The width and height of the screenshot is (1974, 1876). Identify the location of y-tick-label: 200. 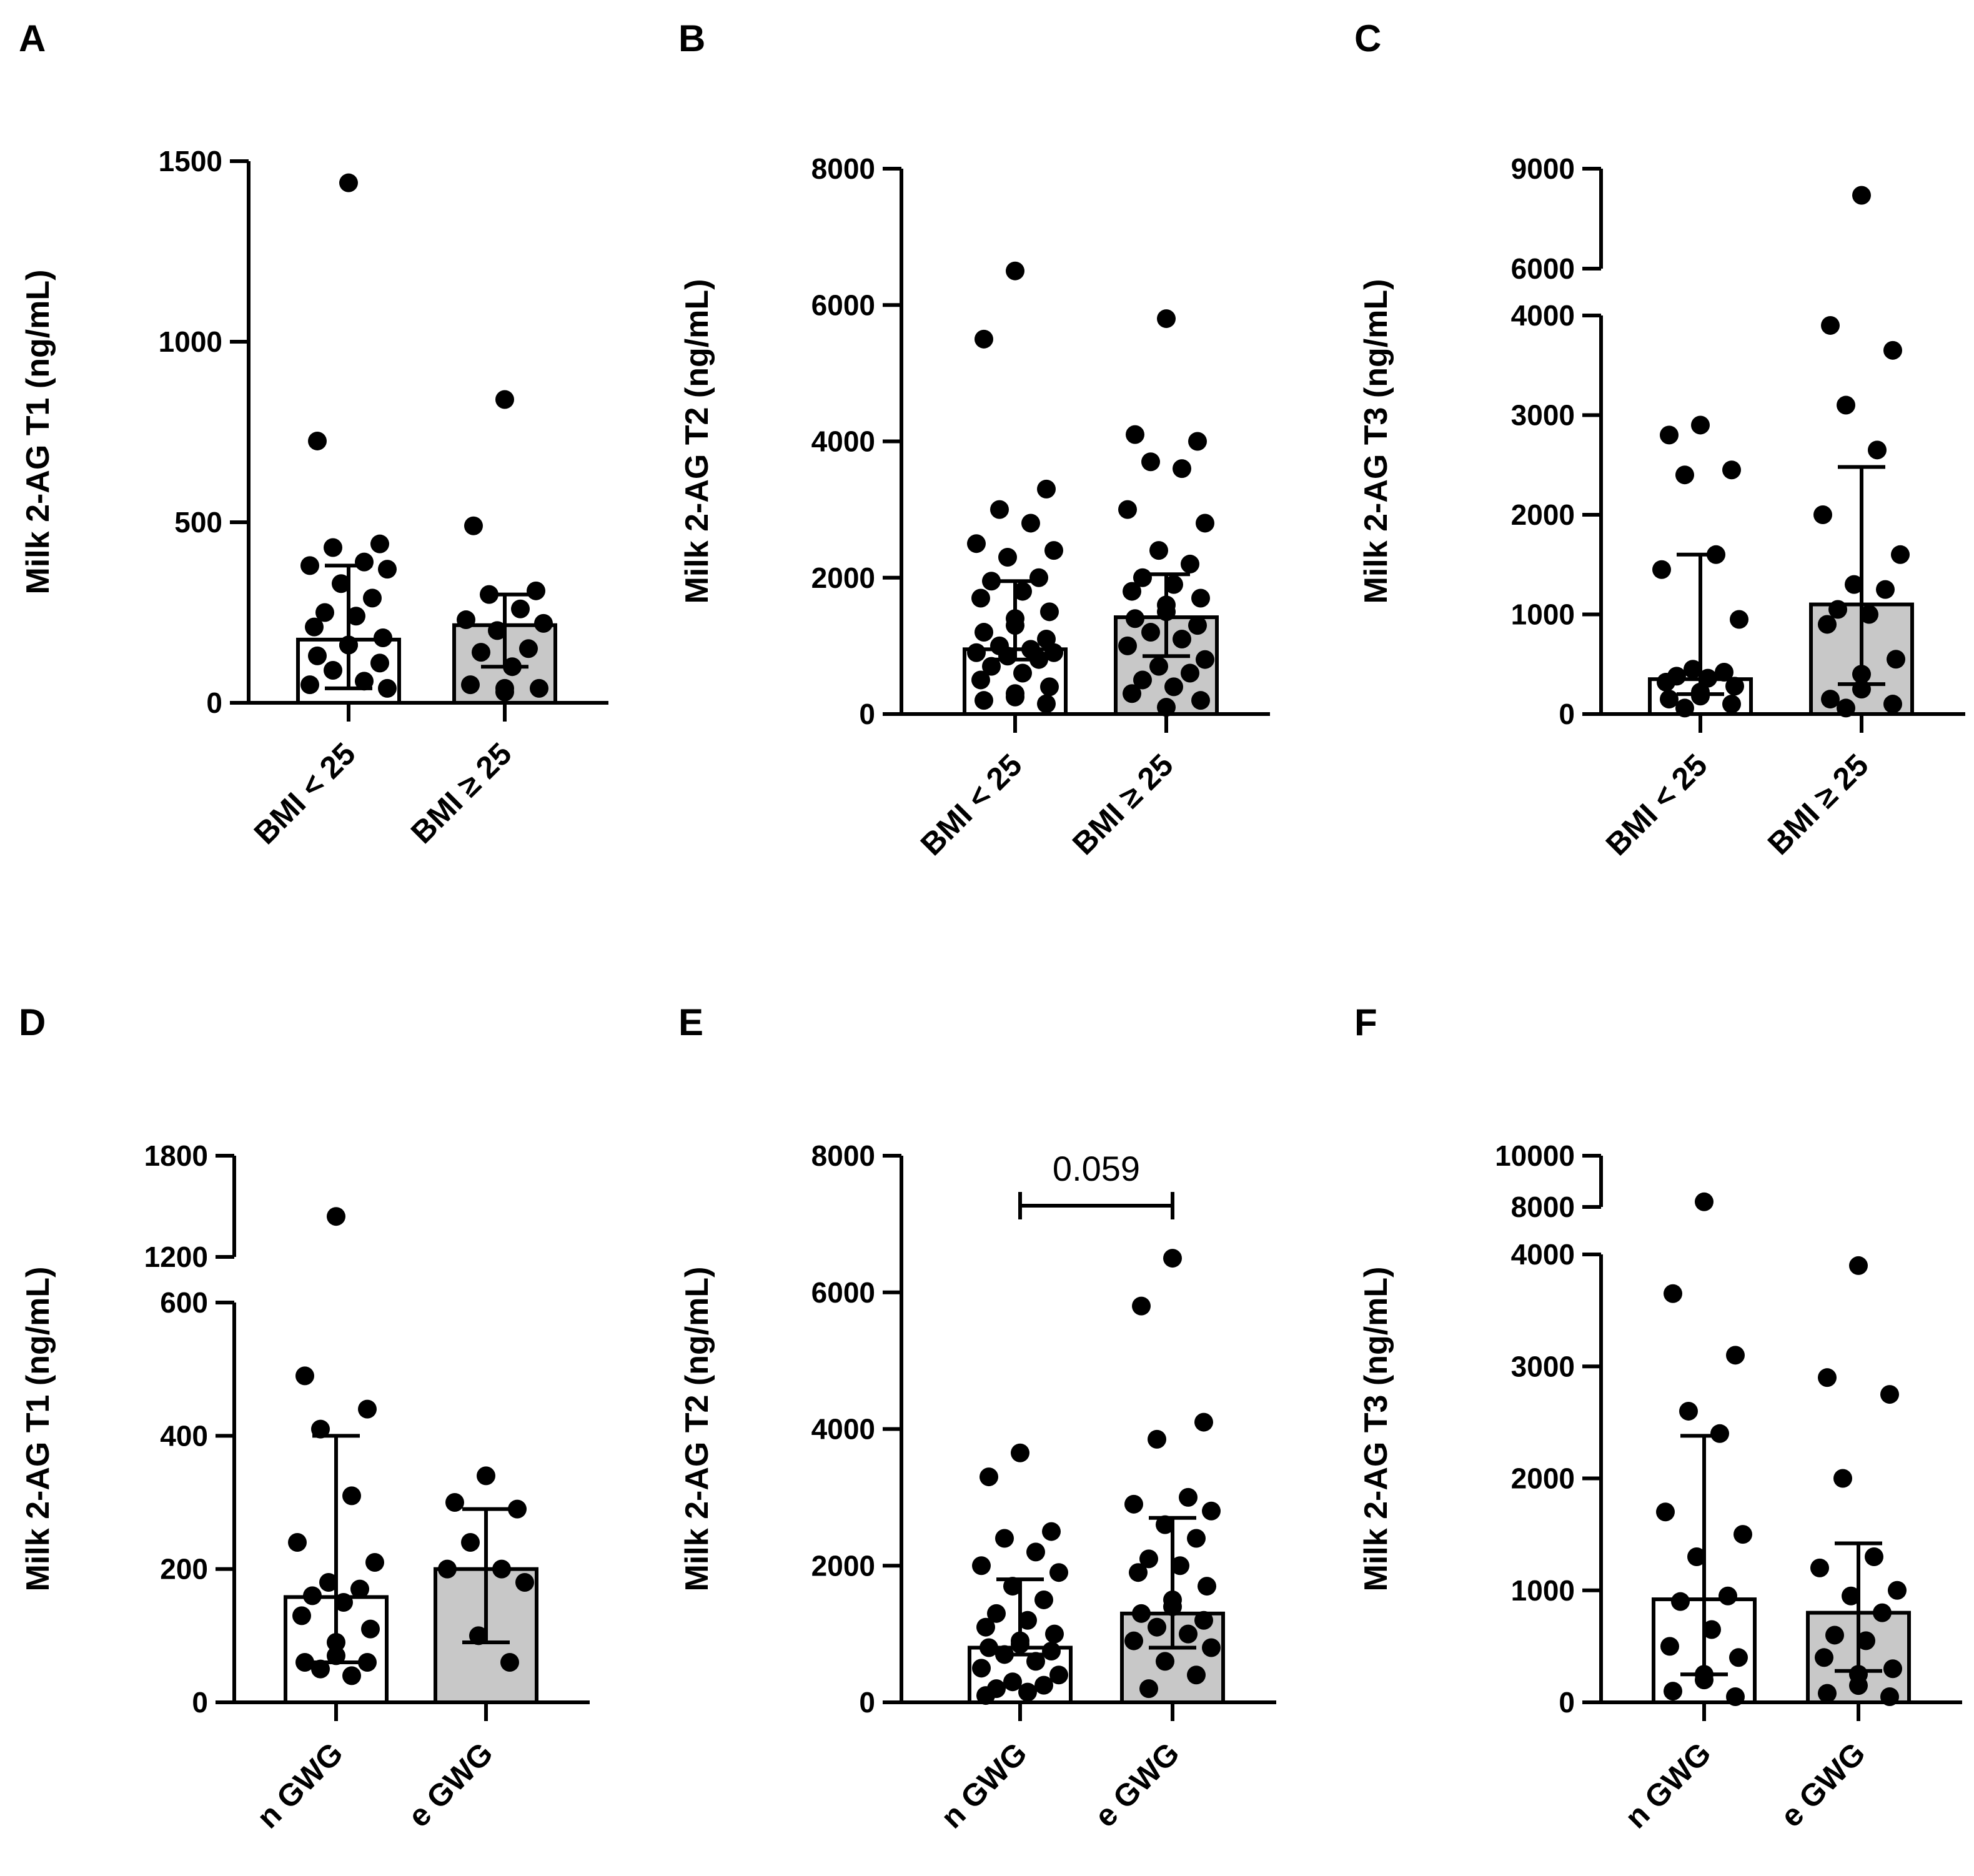
(184, 1570).